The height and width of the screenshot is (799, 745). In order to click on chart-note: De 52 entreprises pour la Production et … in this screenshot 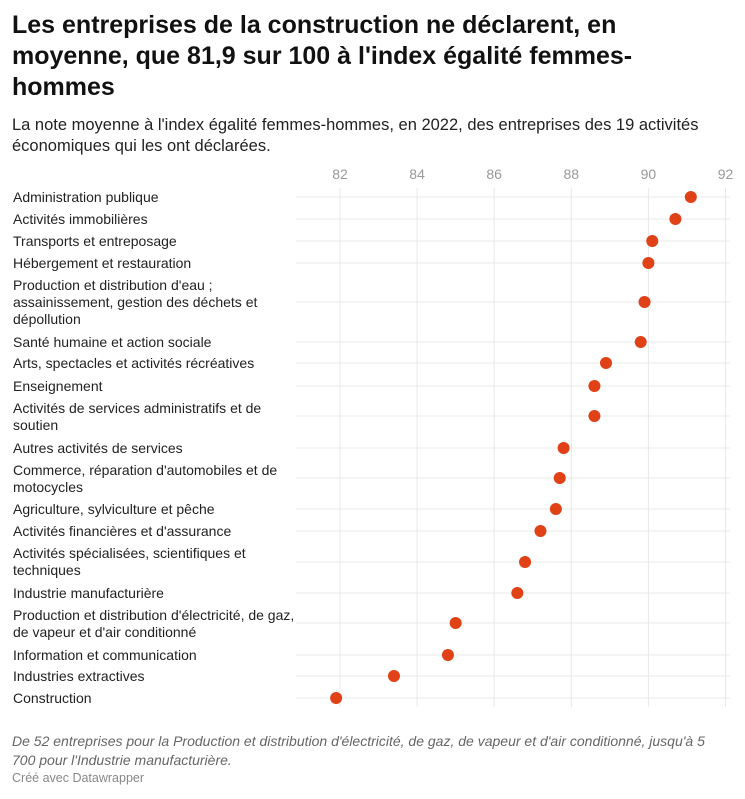, I will do `click(358, 750)`.